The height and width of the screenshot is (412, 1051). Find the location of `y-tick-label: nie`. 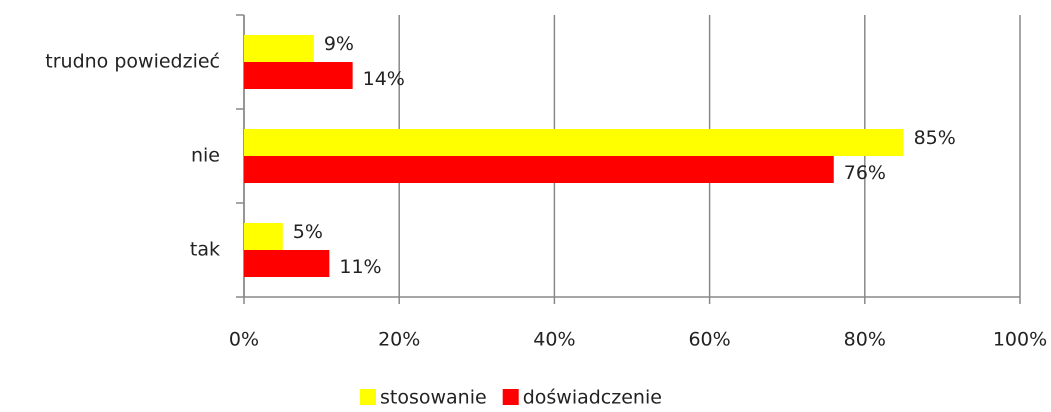

y-tick-label: nie is located at coordinates (205, 156).